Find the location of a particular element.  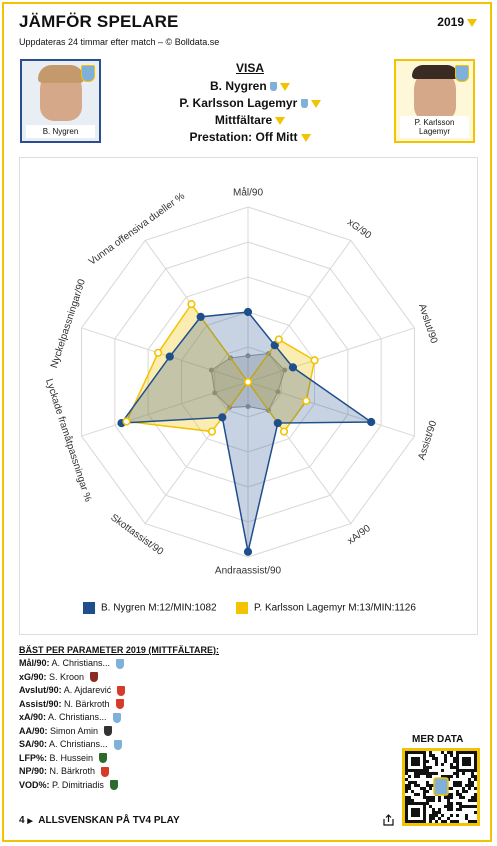

radar-axis-label: Vunna offensiva dueller % is located at coordinates (137, 229).